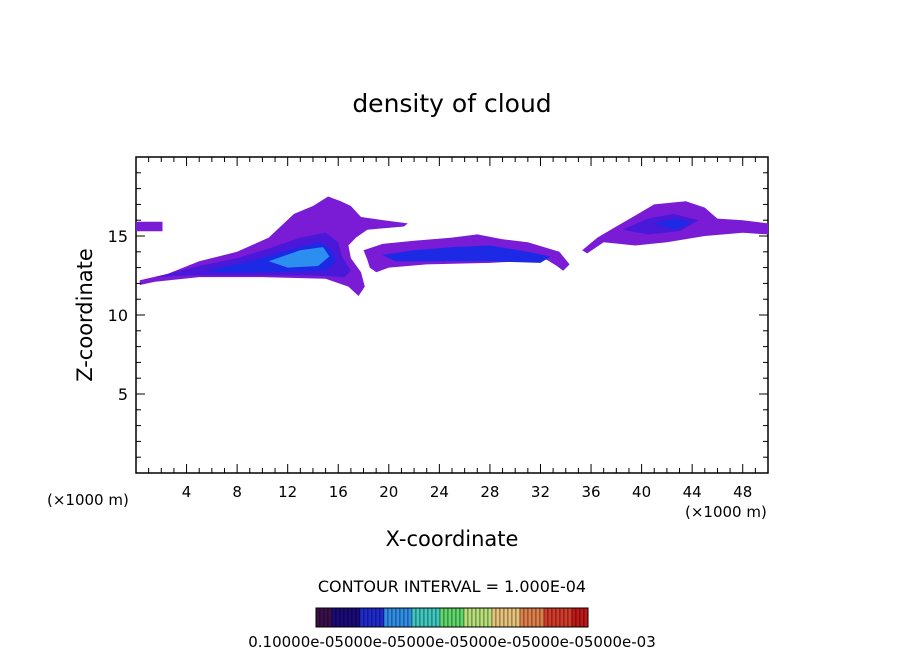 This screenshot has width=904, height=654. Describe the element at coordinates (88, 500) in the screenshot. I see `x-unit-left-label: (×1000 m)` at that location.